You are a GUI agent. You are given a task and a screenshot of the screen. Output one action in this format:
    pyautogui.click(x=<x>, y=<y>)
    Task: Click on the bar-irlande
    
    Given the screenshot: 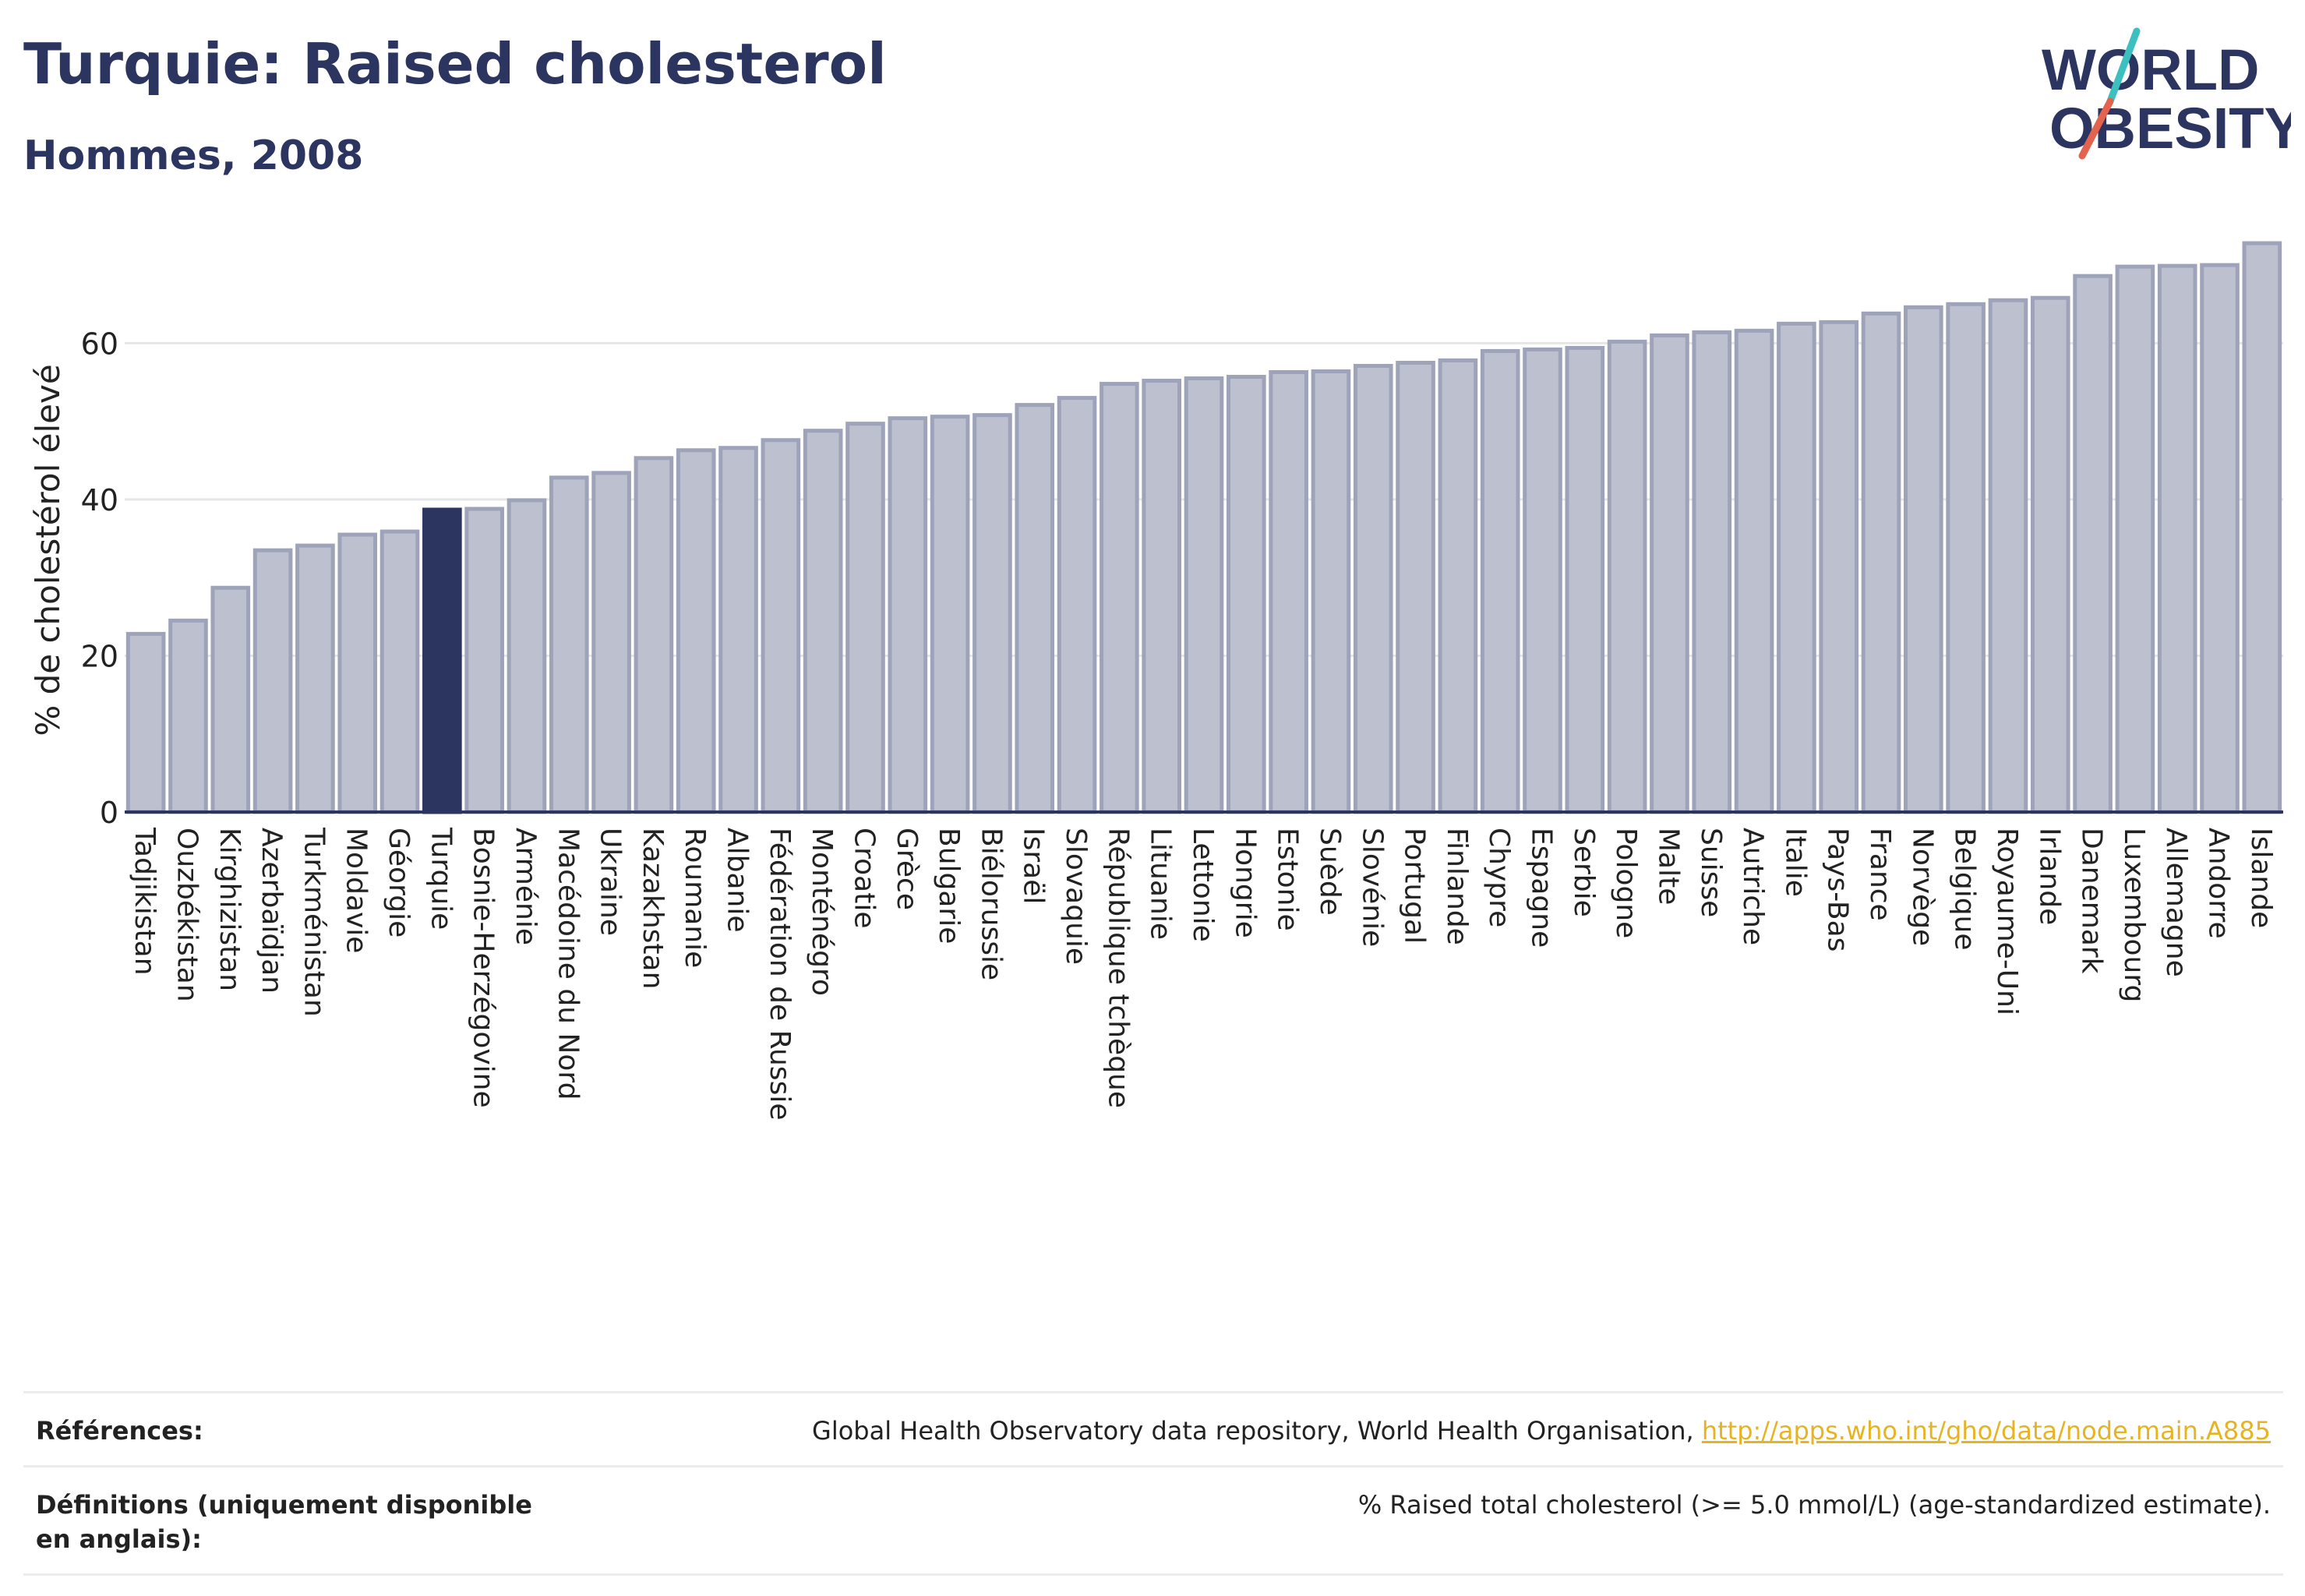 What is the action you would take?
    pyautogui.click(x=2050, y=554)
    